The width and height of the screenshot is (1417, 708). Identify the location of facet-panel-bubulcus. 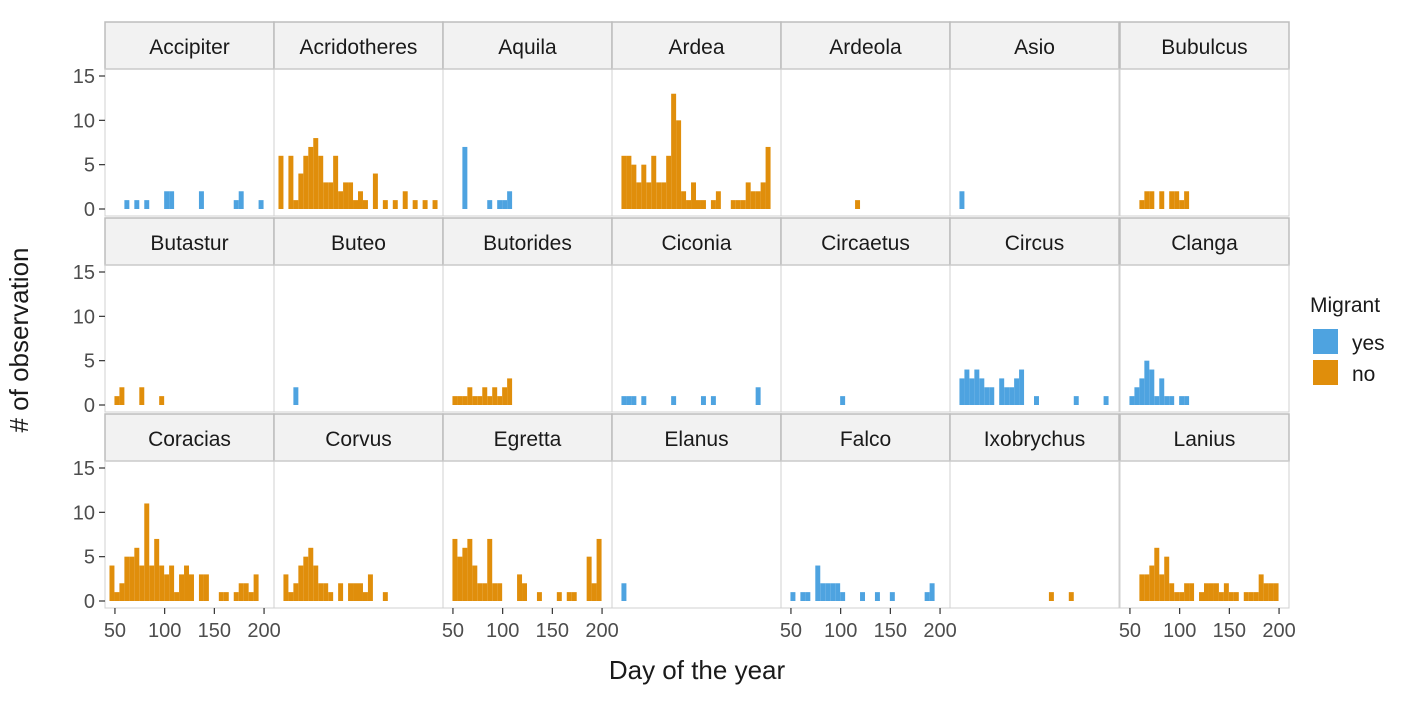
(1204, 142).